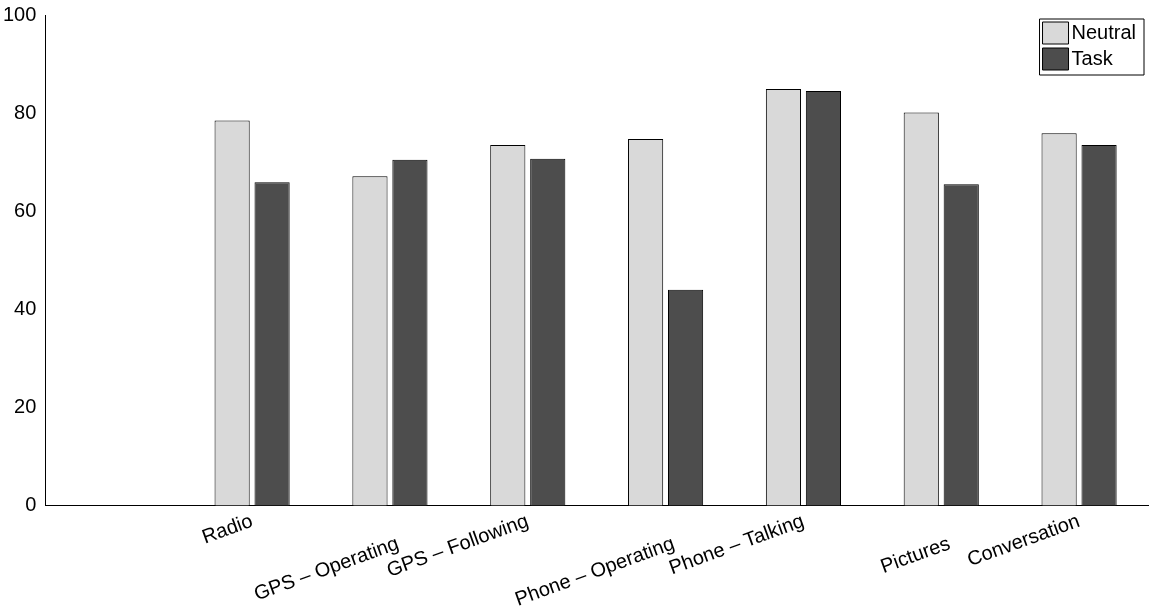  Describe the element at coordinates (25, 209) in the screenshot. I see `y-tick-label: 60` at that location.